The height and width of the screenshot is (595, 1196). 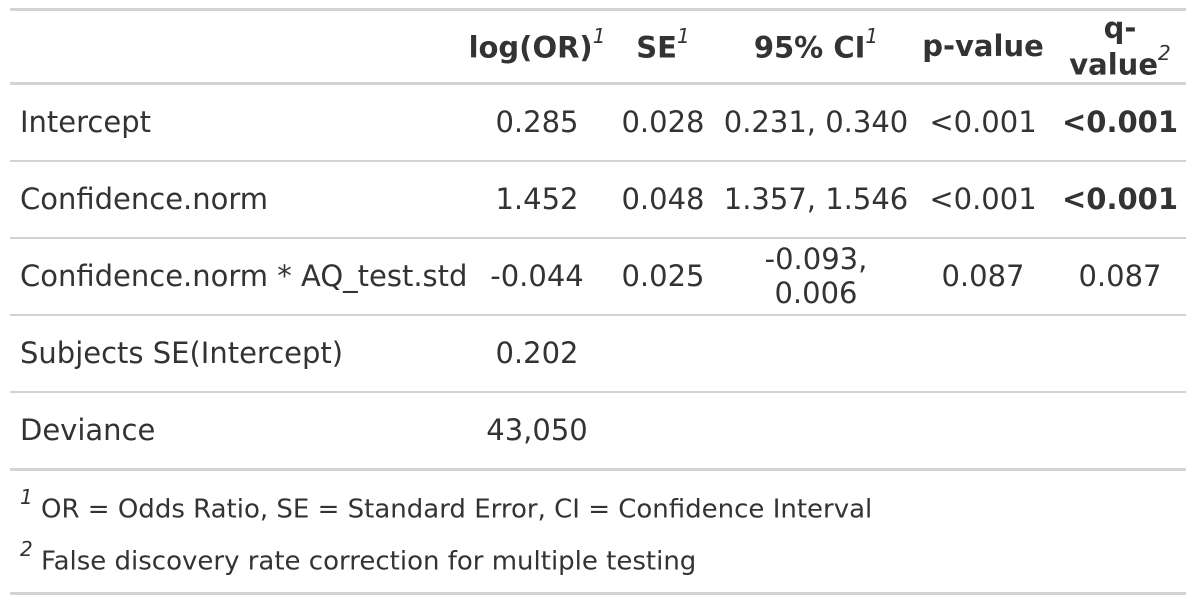 What do you see at coordinates (239, 275) in the screenshot?
I see `row-term: Confidence.norm * AQ_test.std` at bounding box center [239, 275].